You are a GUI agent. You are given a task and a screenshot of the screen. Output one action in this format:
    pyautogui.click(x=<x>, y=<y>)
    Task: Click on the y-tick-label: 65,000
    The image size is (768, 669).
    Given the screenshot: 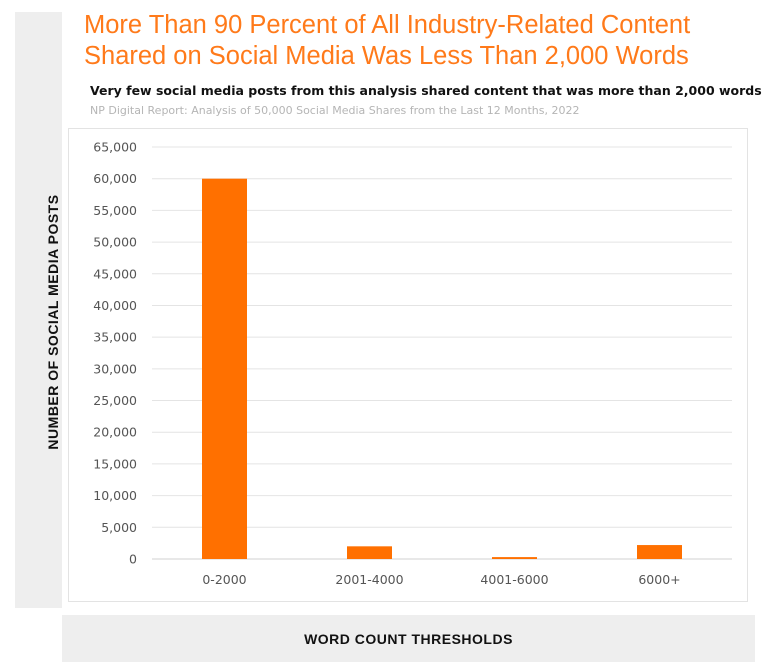 What is the action you would take?
    pyautogui.click(x=115, y=147)
    